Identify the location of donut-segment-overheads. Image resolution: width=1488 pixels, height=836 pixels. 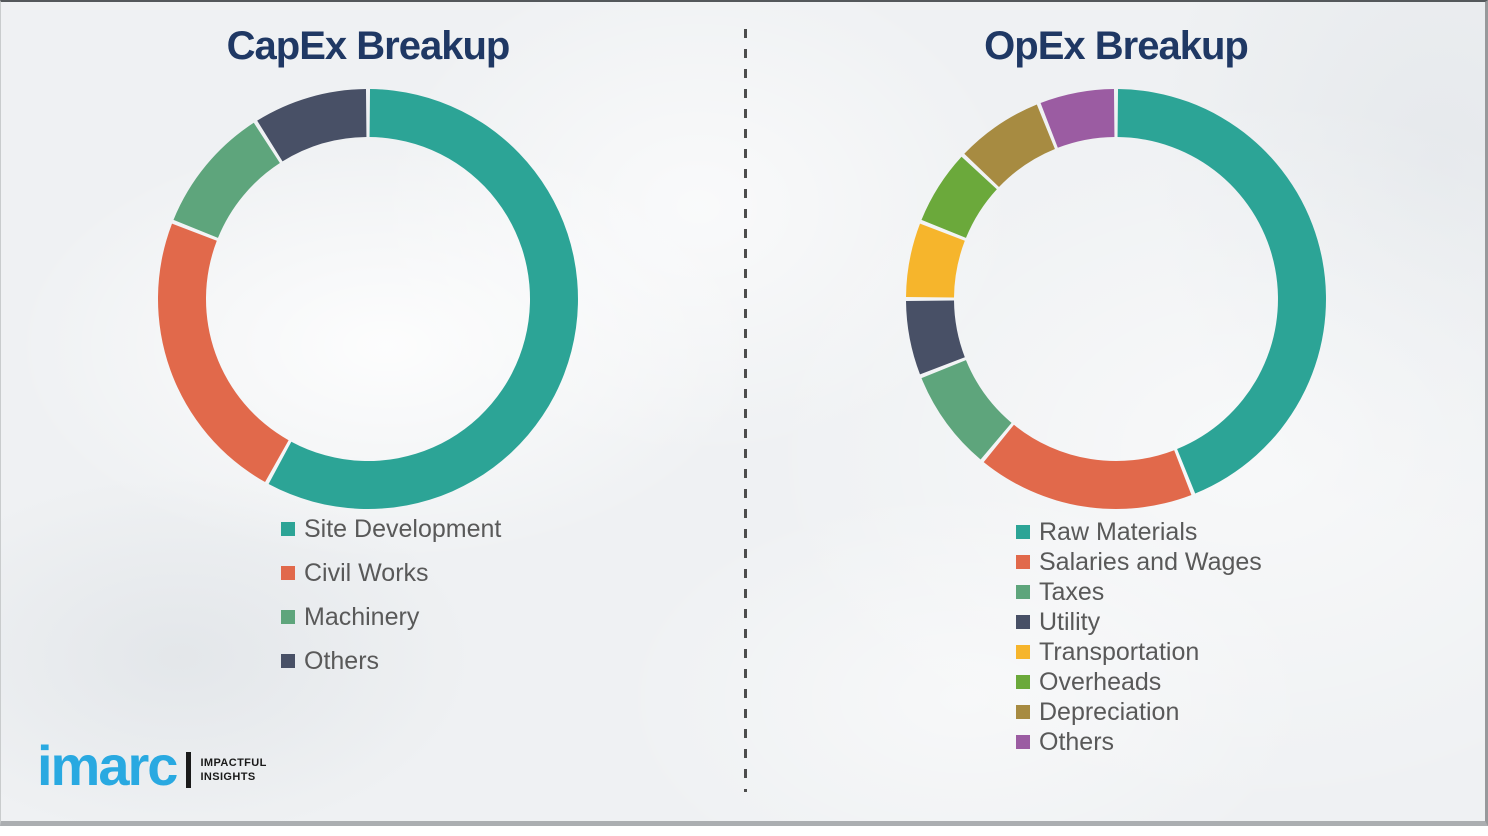
(959, 197).